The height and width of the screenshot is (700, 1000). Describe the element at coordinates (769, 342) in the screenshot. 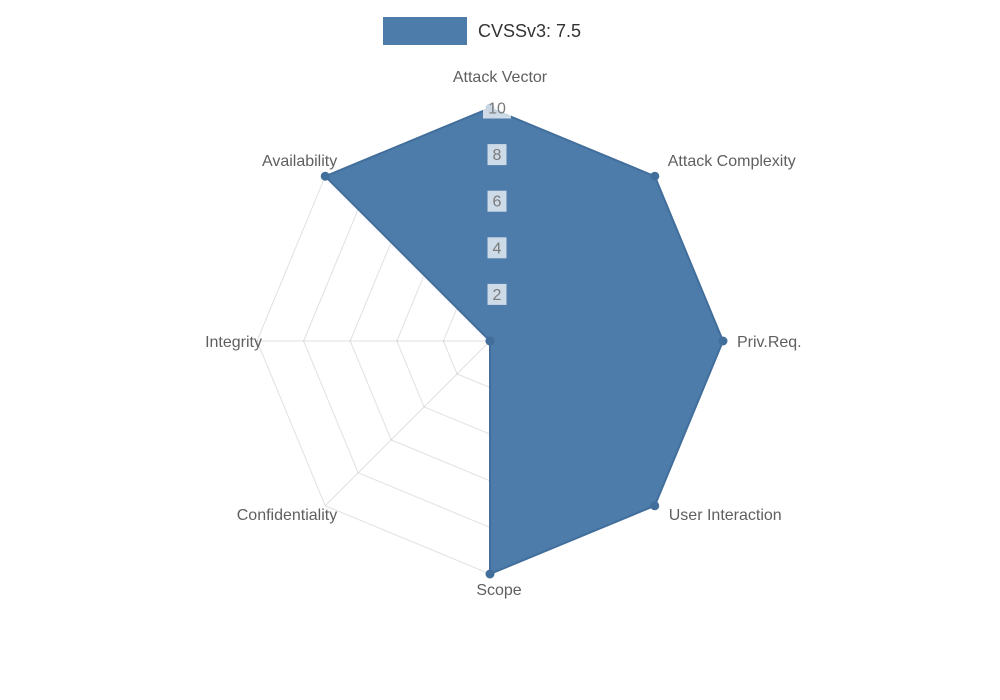

I see `axis-label-priv-req: Priv.Req.` at that location.